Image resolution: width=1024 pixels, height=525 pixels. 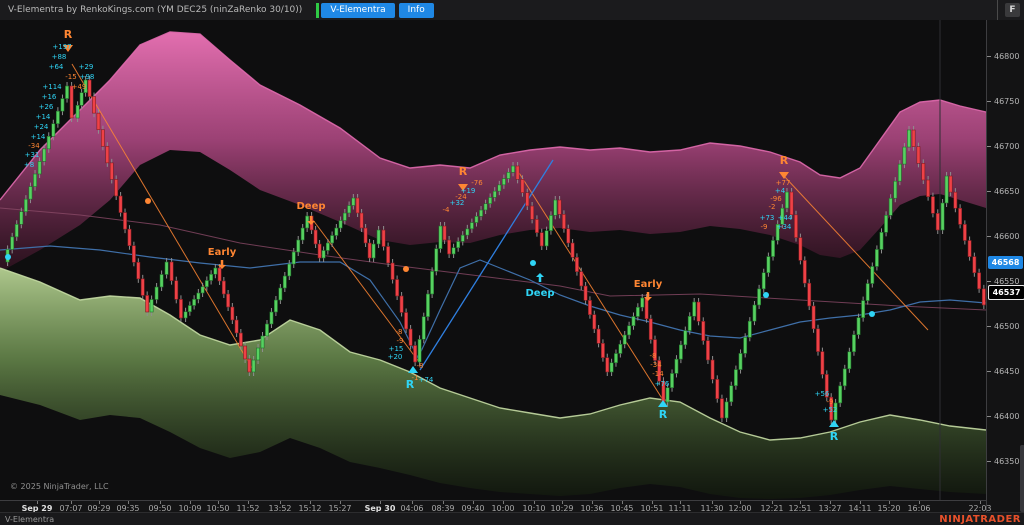 I want to click on time-label: 09:35, so click(x=128, y=508).